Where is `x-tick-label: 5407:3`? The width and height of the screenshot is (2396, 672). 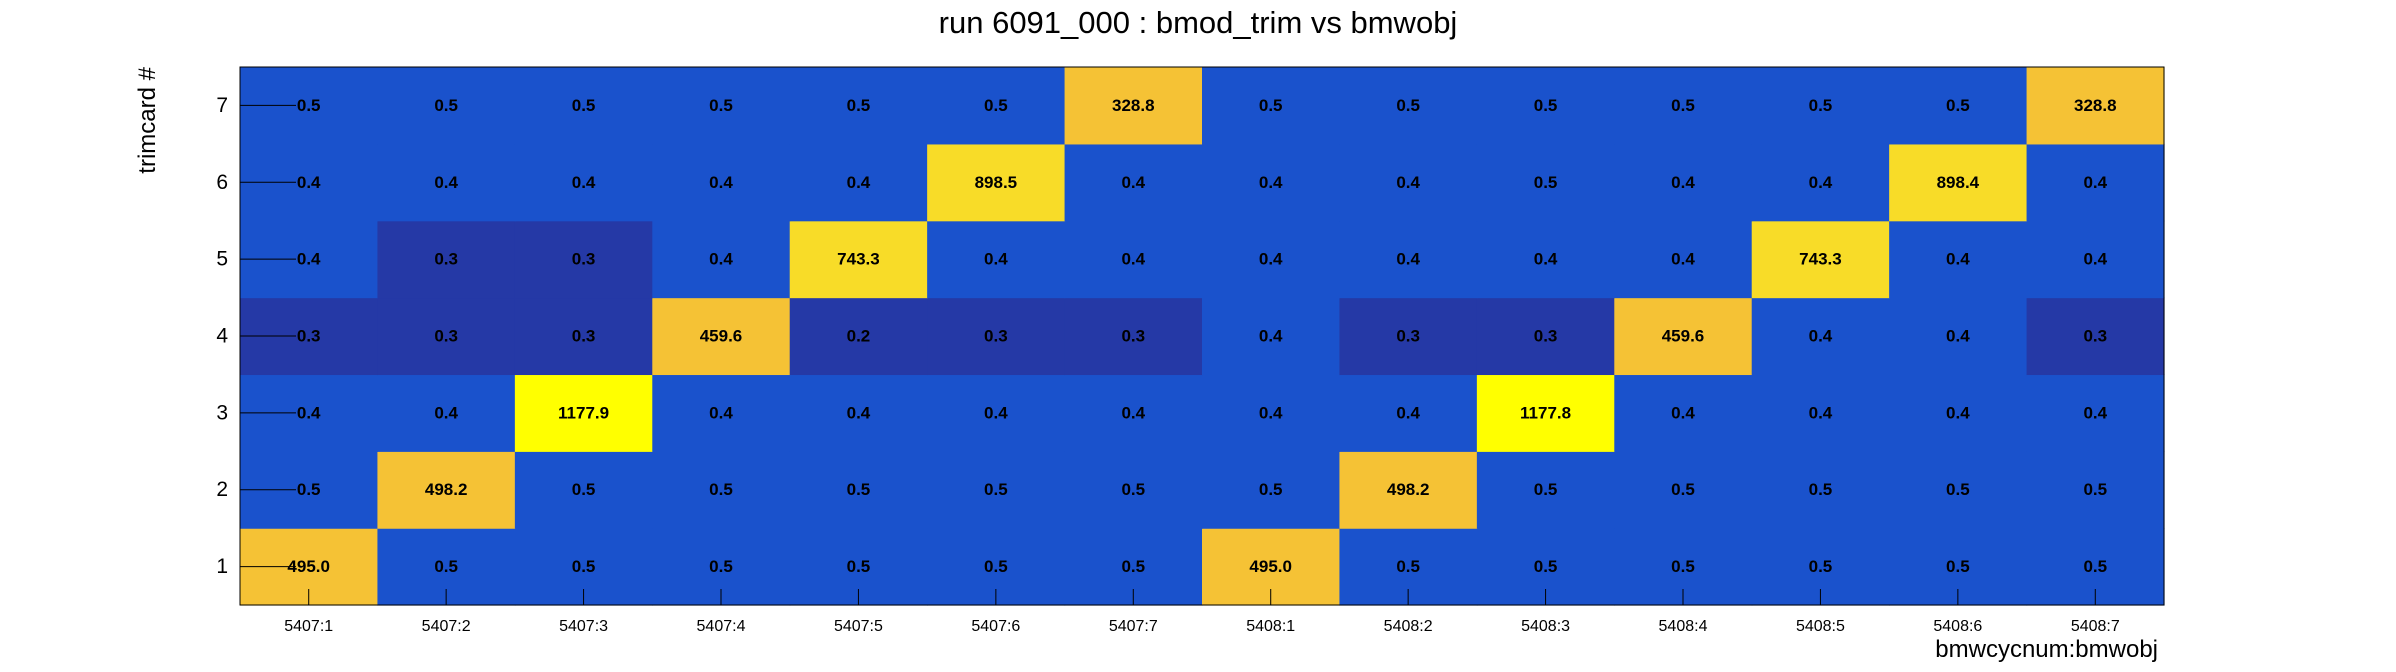 x-tick-label: 5407:3 is located at coordinates (583, 626).